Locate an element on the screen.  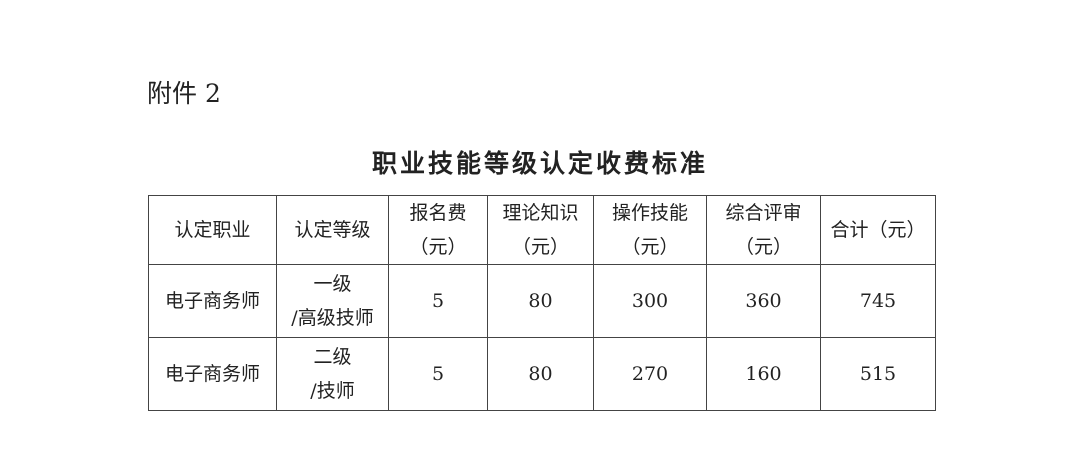
header-review: 综合评审 （元） is located at coordinates (763, 230).